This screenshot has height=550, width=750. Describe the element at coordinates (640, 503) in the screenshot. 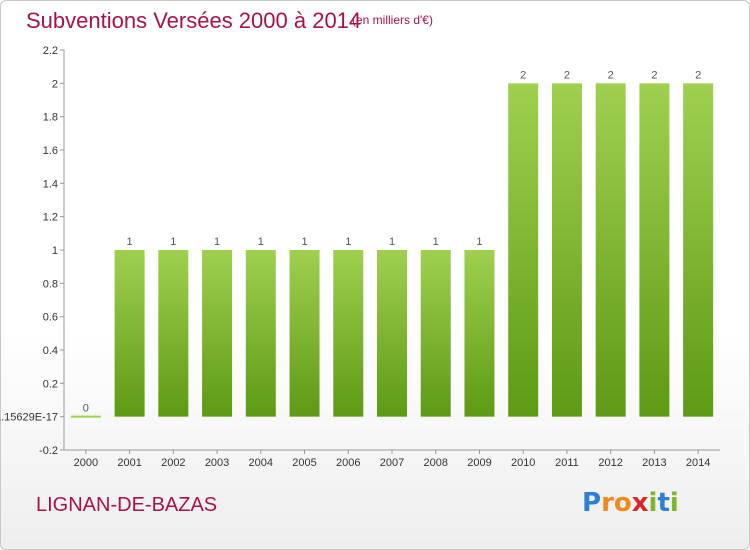

I see `logo-letter: x` at that location.